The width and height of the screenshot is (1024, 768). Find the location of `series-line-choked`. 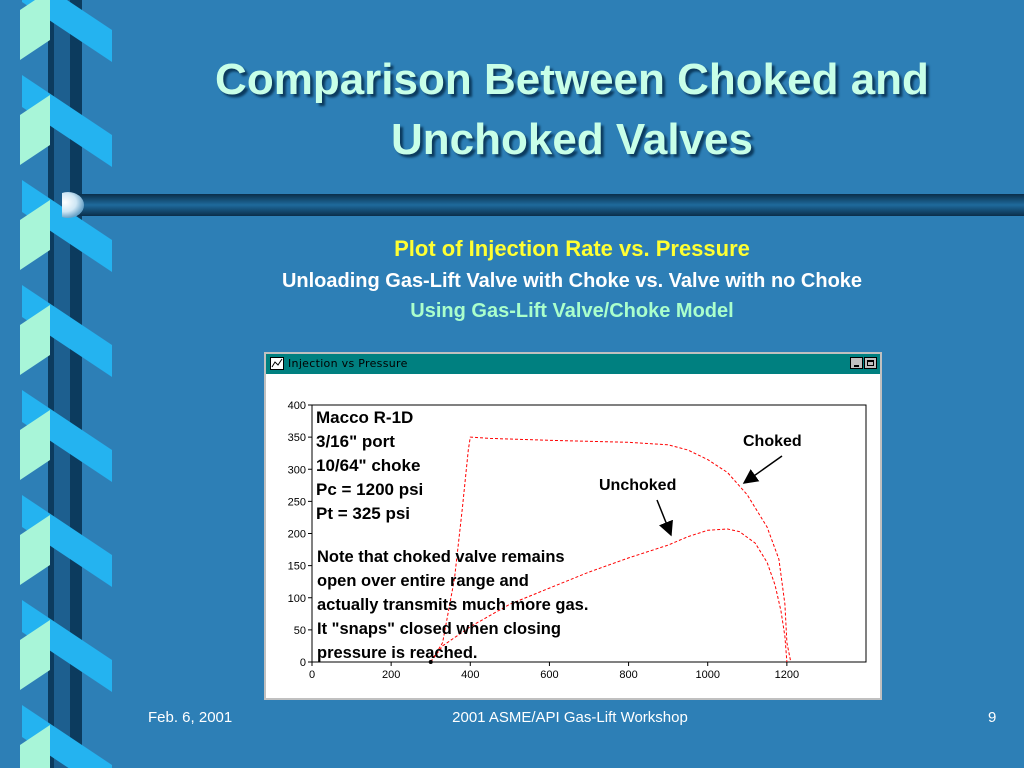

series-line-choked is located at coordinates (611, 549).